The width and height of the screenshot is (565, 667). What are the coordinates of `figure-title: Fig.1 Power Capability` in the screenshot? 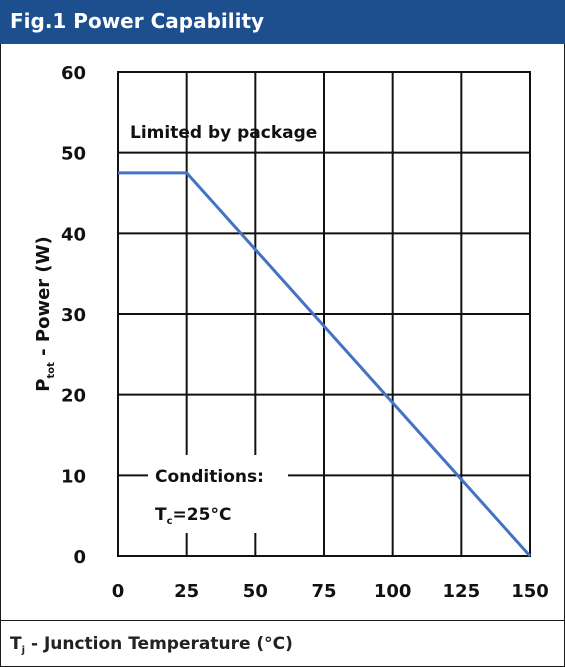 It's located at (137, 21).